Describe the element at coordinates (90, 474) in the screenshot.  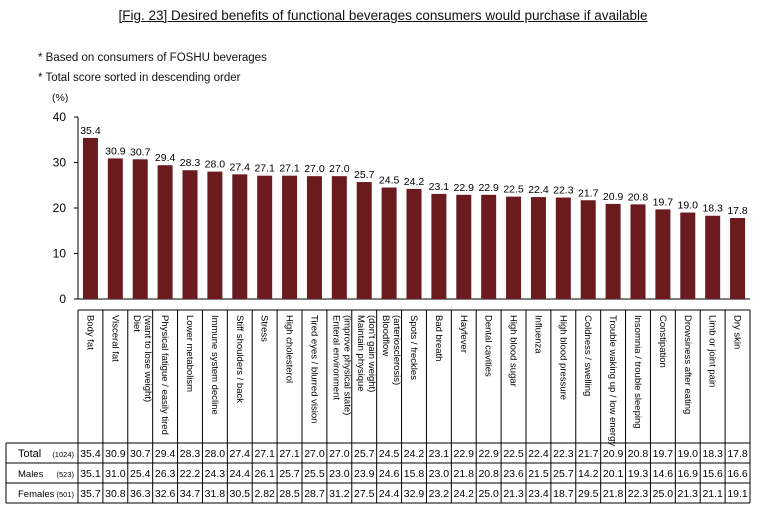
I see `table-cell: 35.1` at that location.